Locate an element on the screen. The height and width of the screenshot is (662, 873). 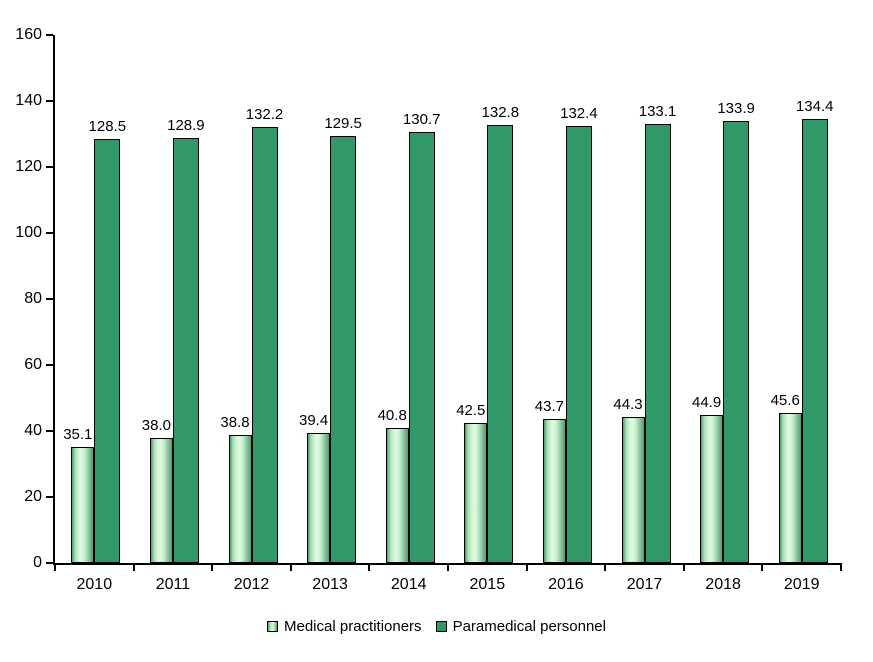
x-axis-category-label: 2012 is located at coordinates (251, 584).